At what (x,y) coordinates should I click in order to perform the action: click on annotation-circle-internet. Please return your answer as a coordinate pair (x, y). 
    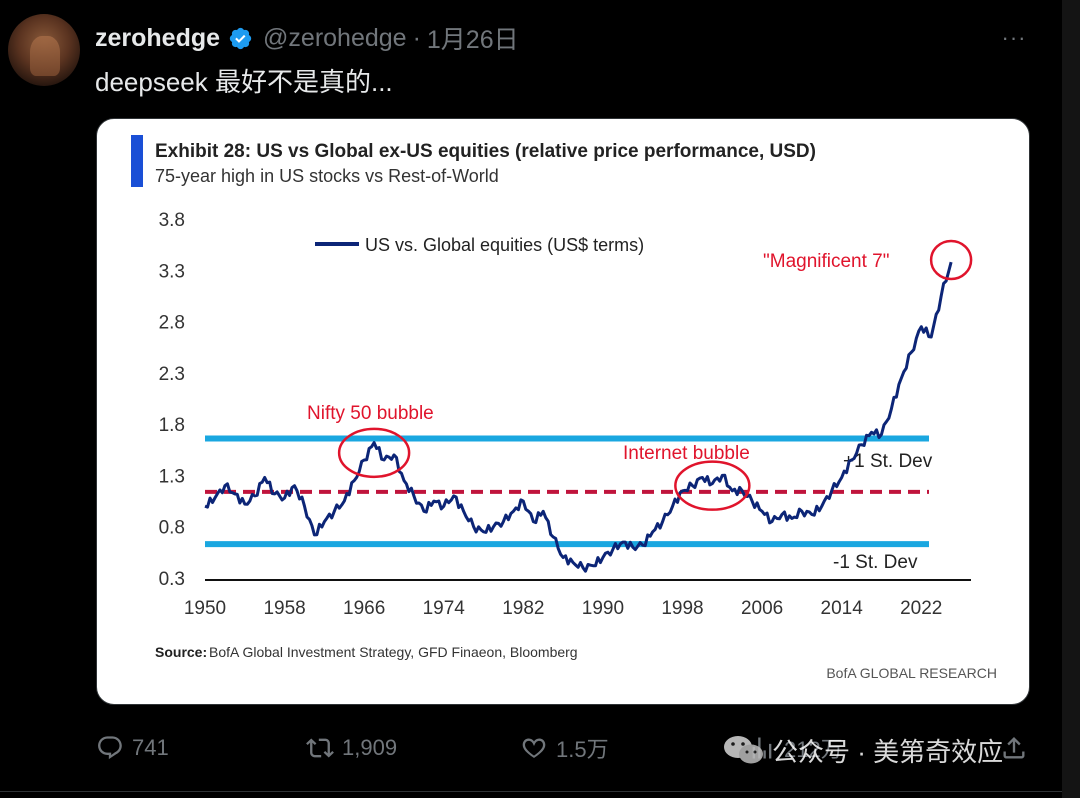
    Looking at the image, I should click on (712, 485).